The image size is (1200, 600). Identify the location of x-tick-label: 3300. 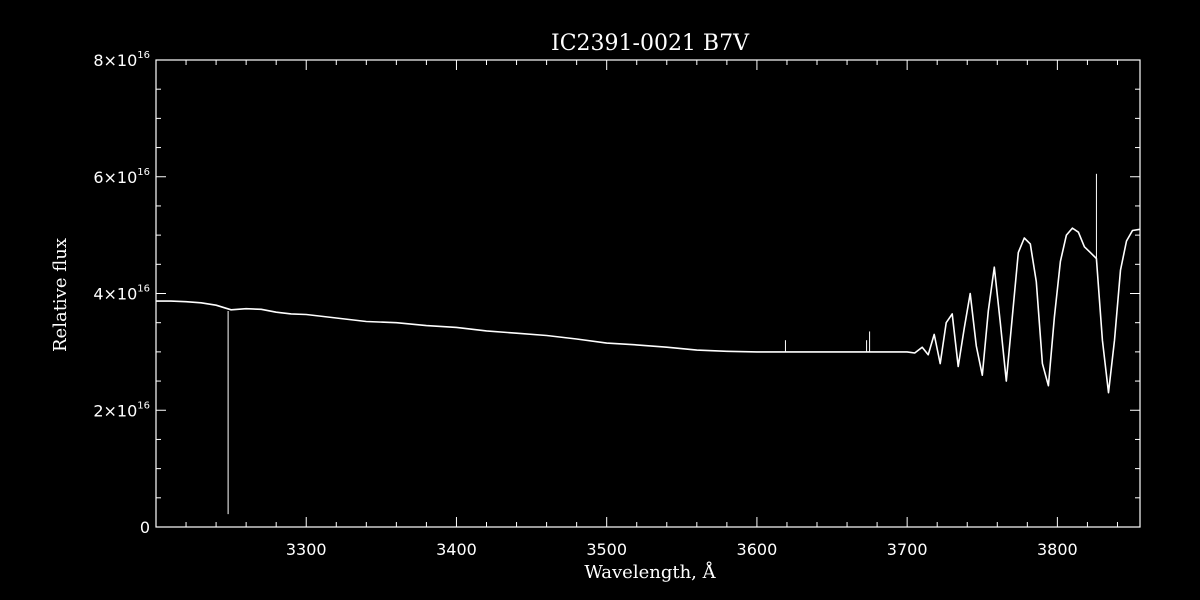
(306, 549).